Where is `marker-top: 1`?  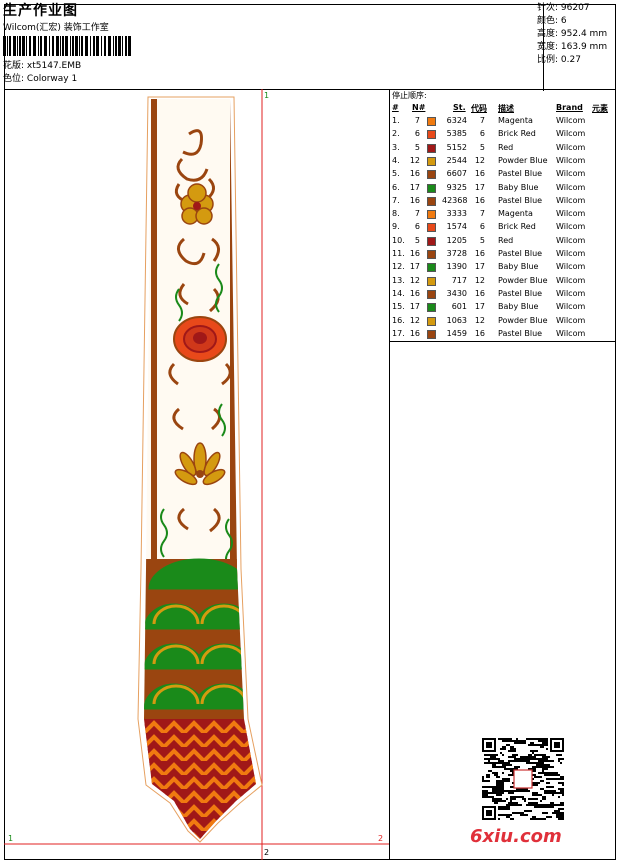 marker-top: 1 is located at coordinates (266, 95).